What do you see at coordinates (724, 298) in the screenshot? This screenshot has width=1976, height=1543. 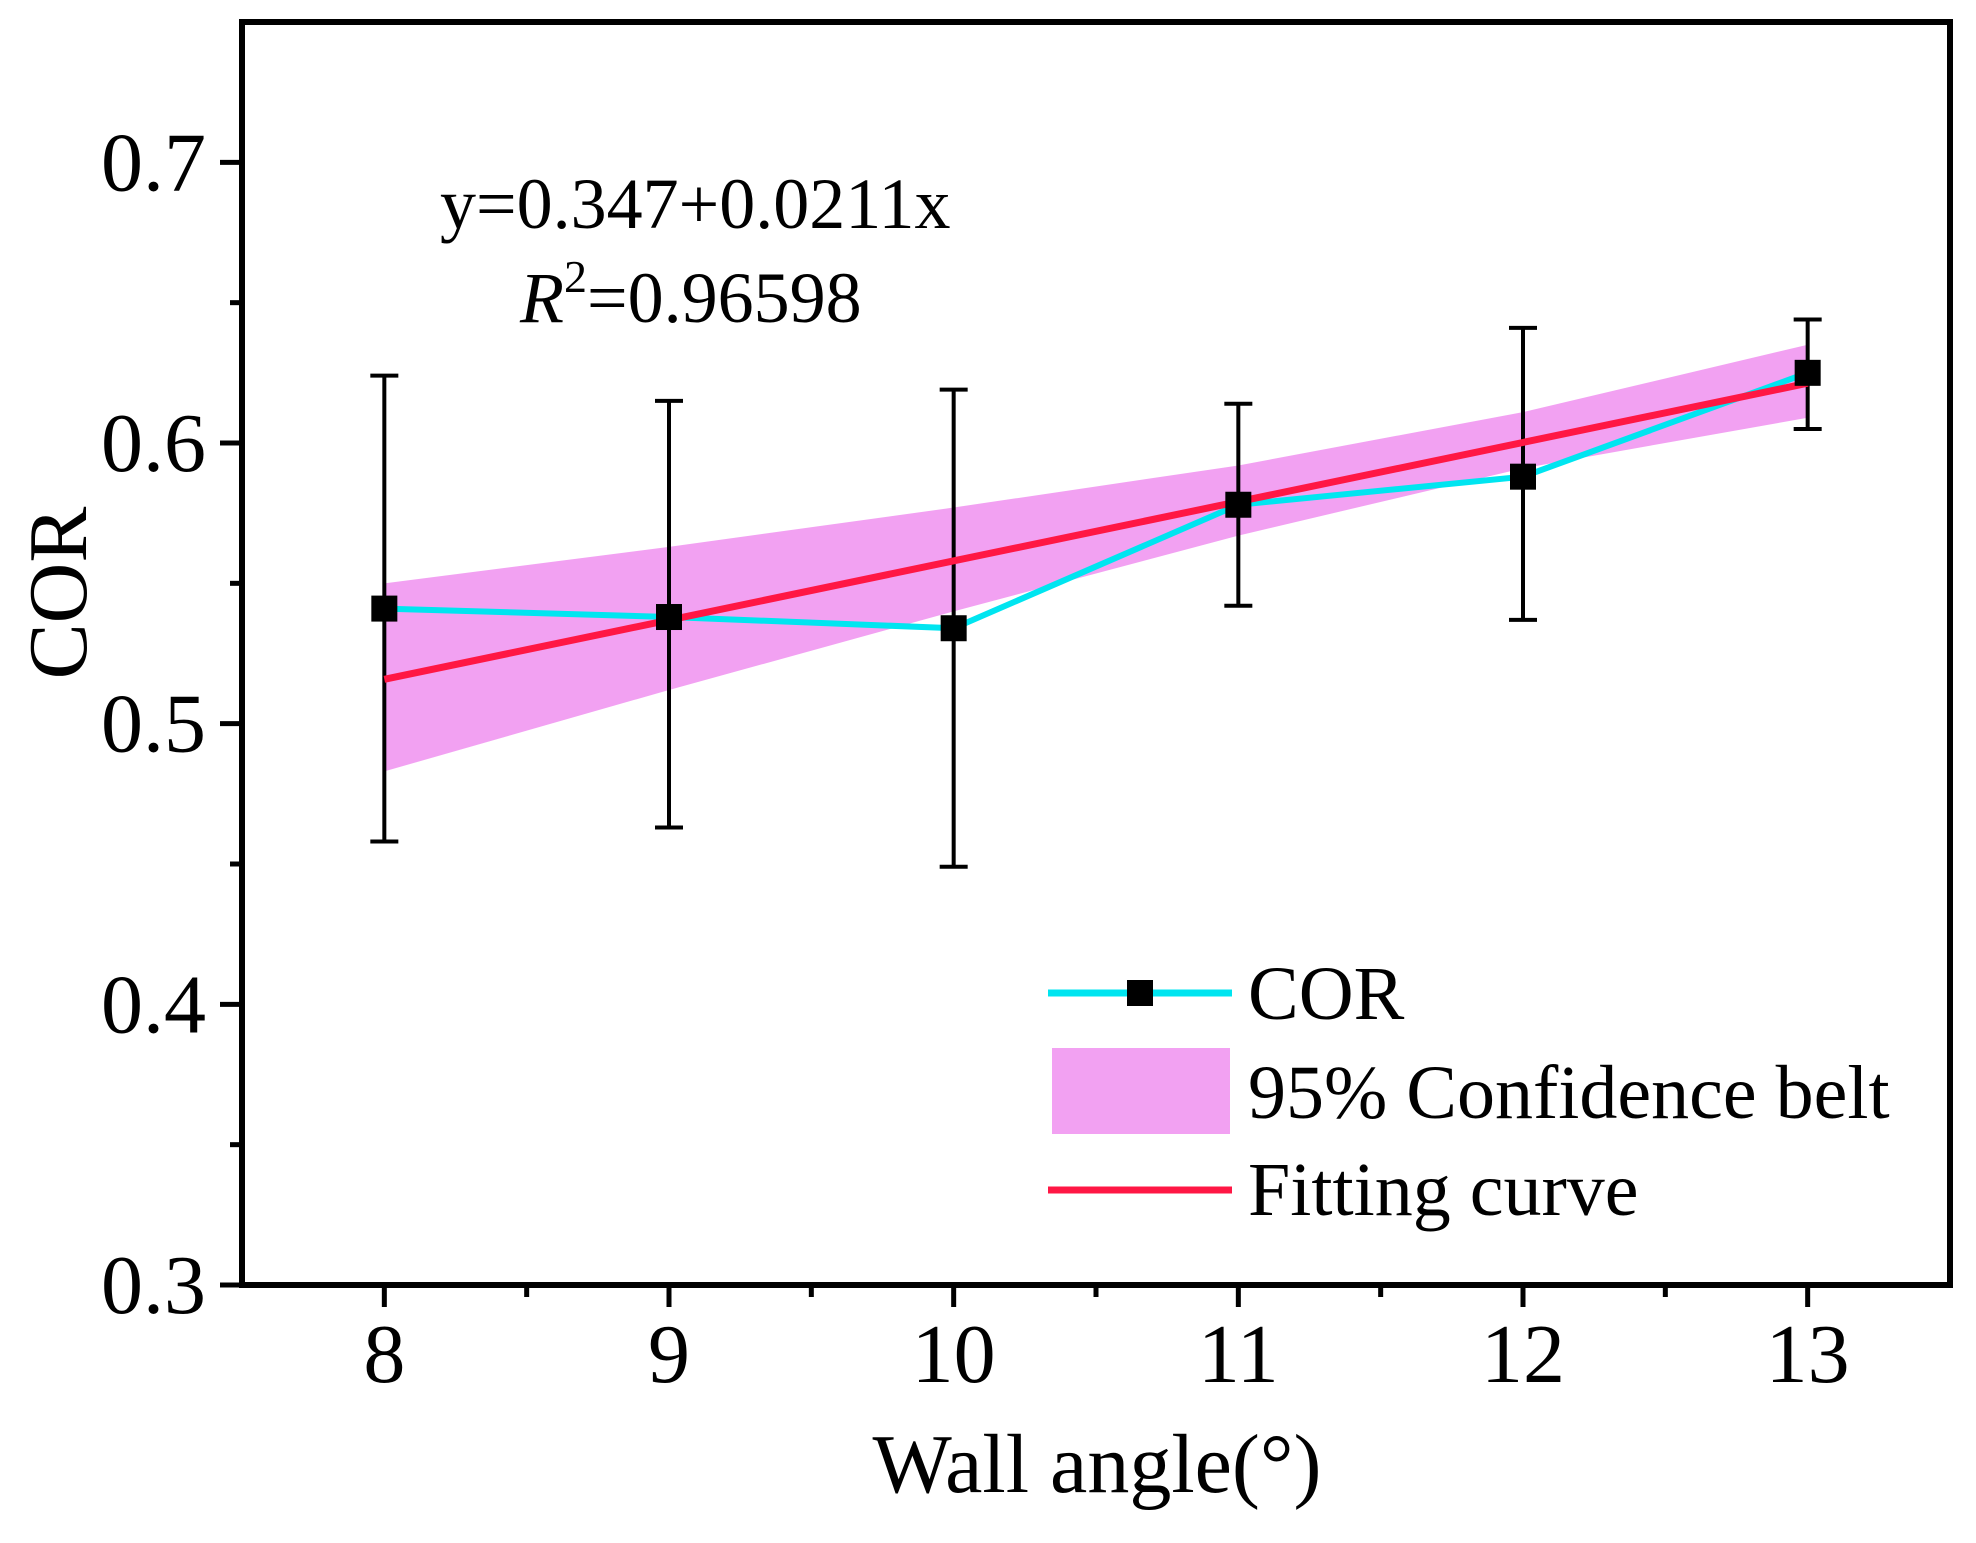 I see `r-squared-value: =0.96598` at bounding box center [724, 298].